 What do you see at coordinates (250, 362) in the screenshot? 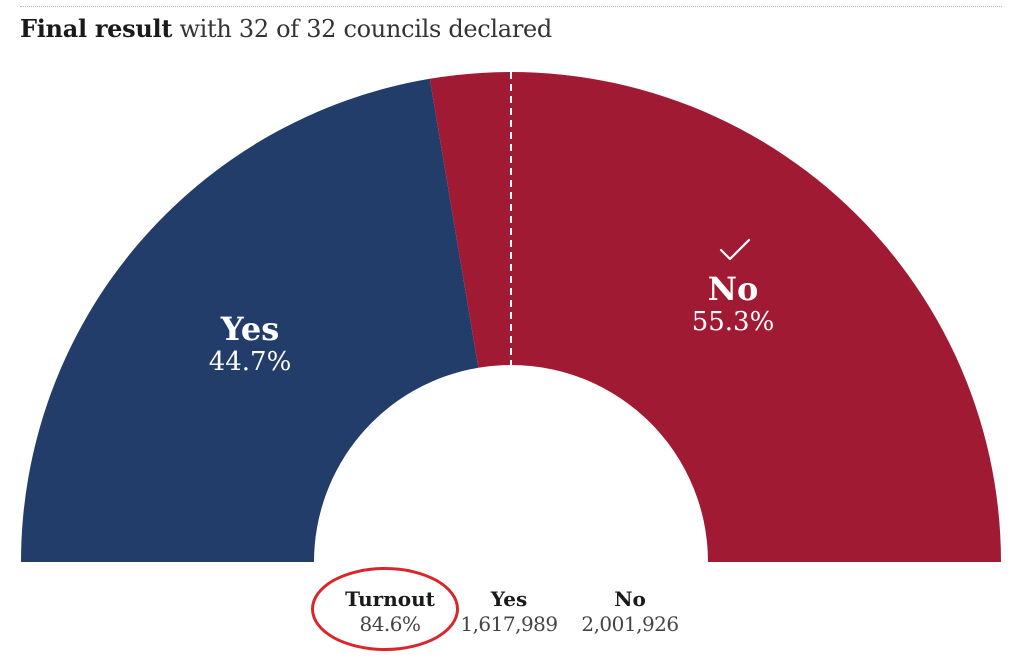
I see `slice-value-yes: 44.7%` at bounding box center [250, 362].